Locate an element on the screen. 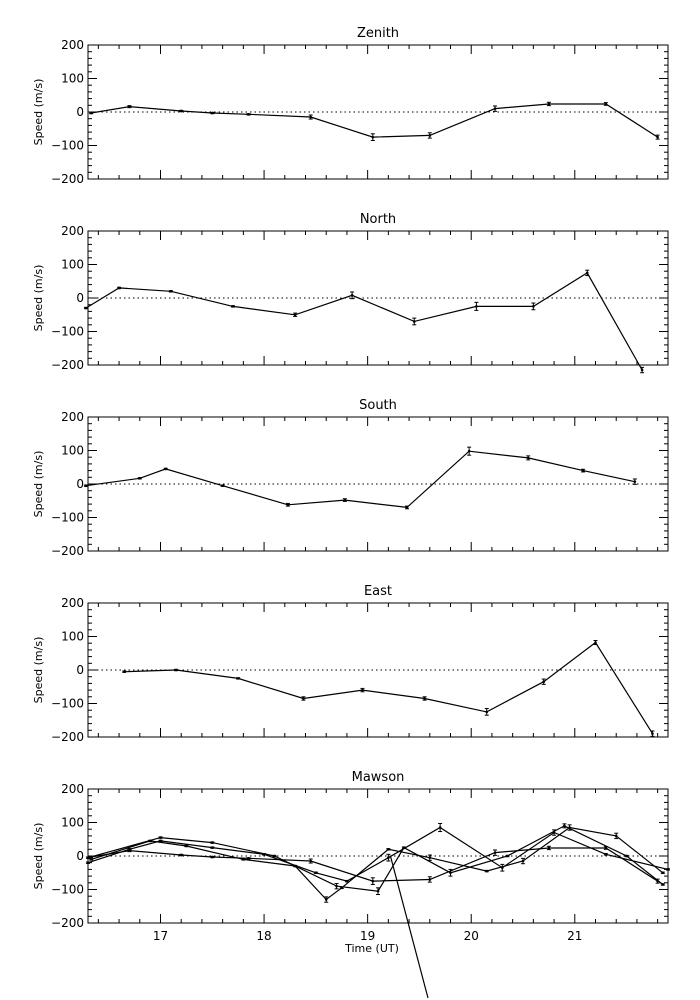 The image size is (700, 1000). x-tick-label: 19 is located at coordinates (367, 936).